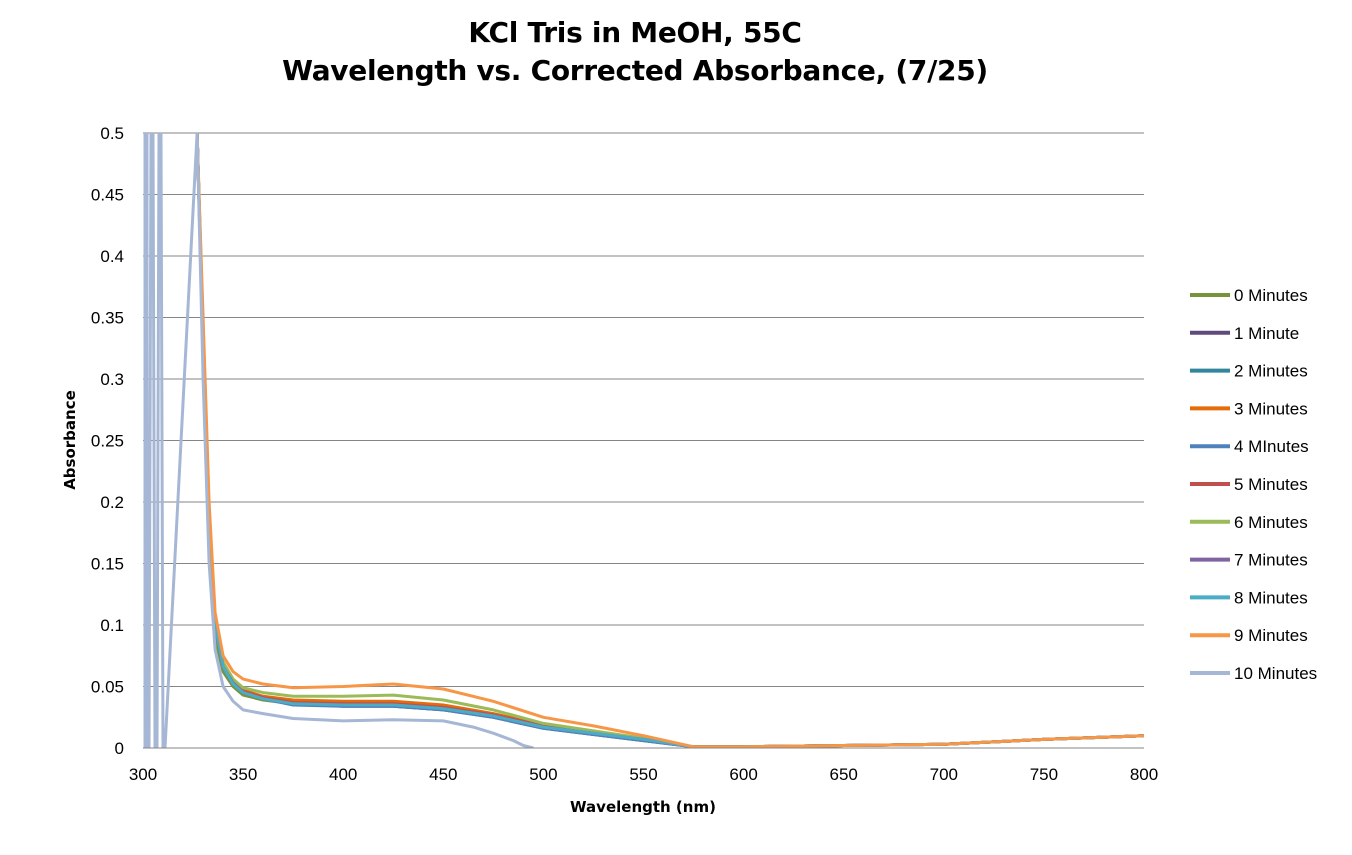 This screenshot has height=855, width=1352. What do you see at coordinates (119, 748) in the screenshot?
I see `y-tick-label: 0` at bounding box center [119, 748].